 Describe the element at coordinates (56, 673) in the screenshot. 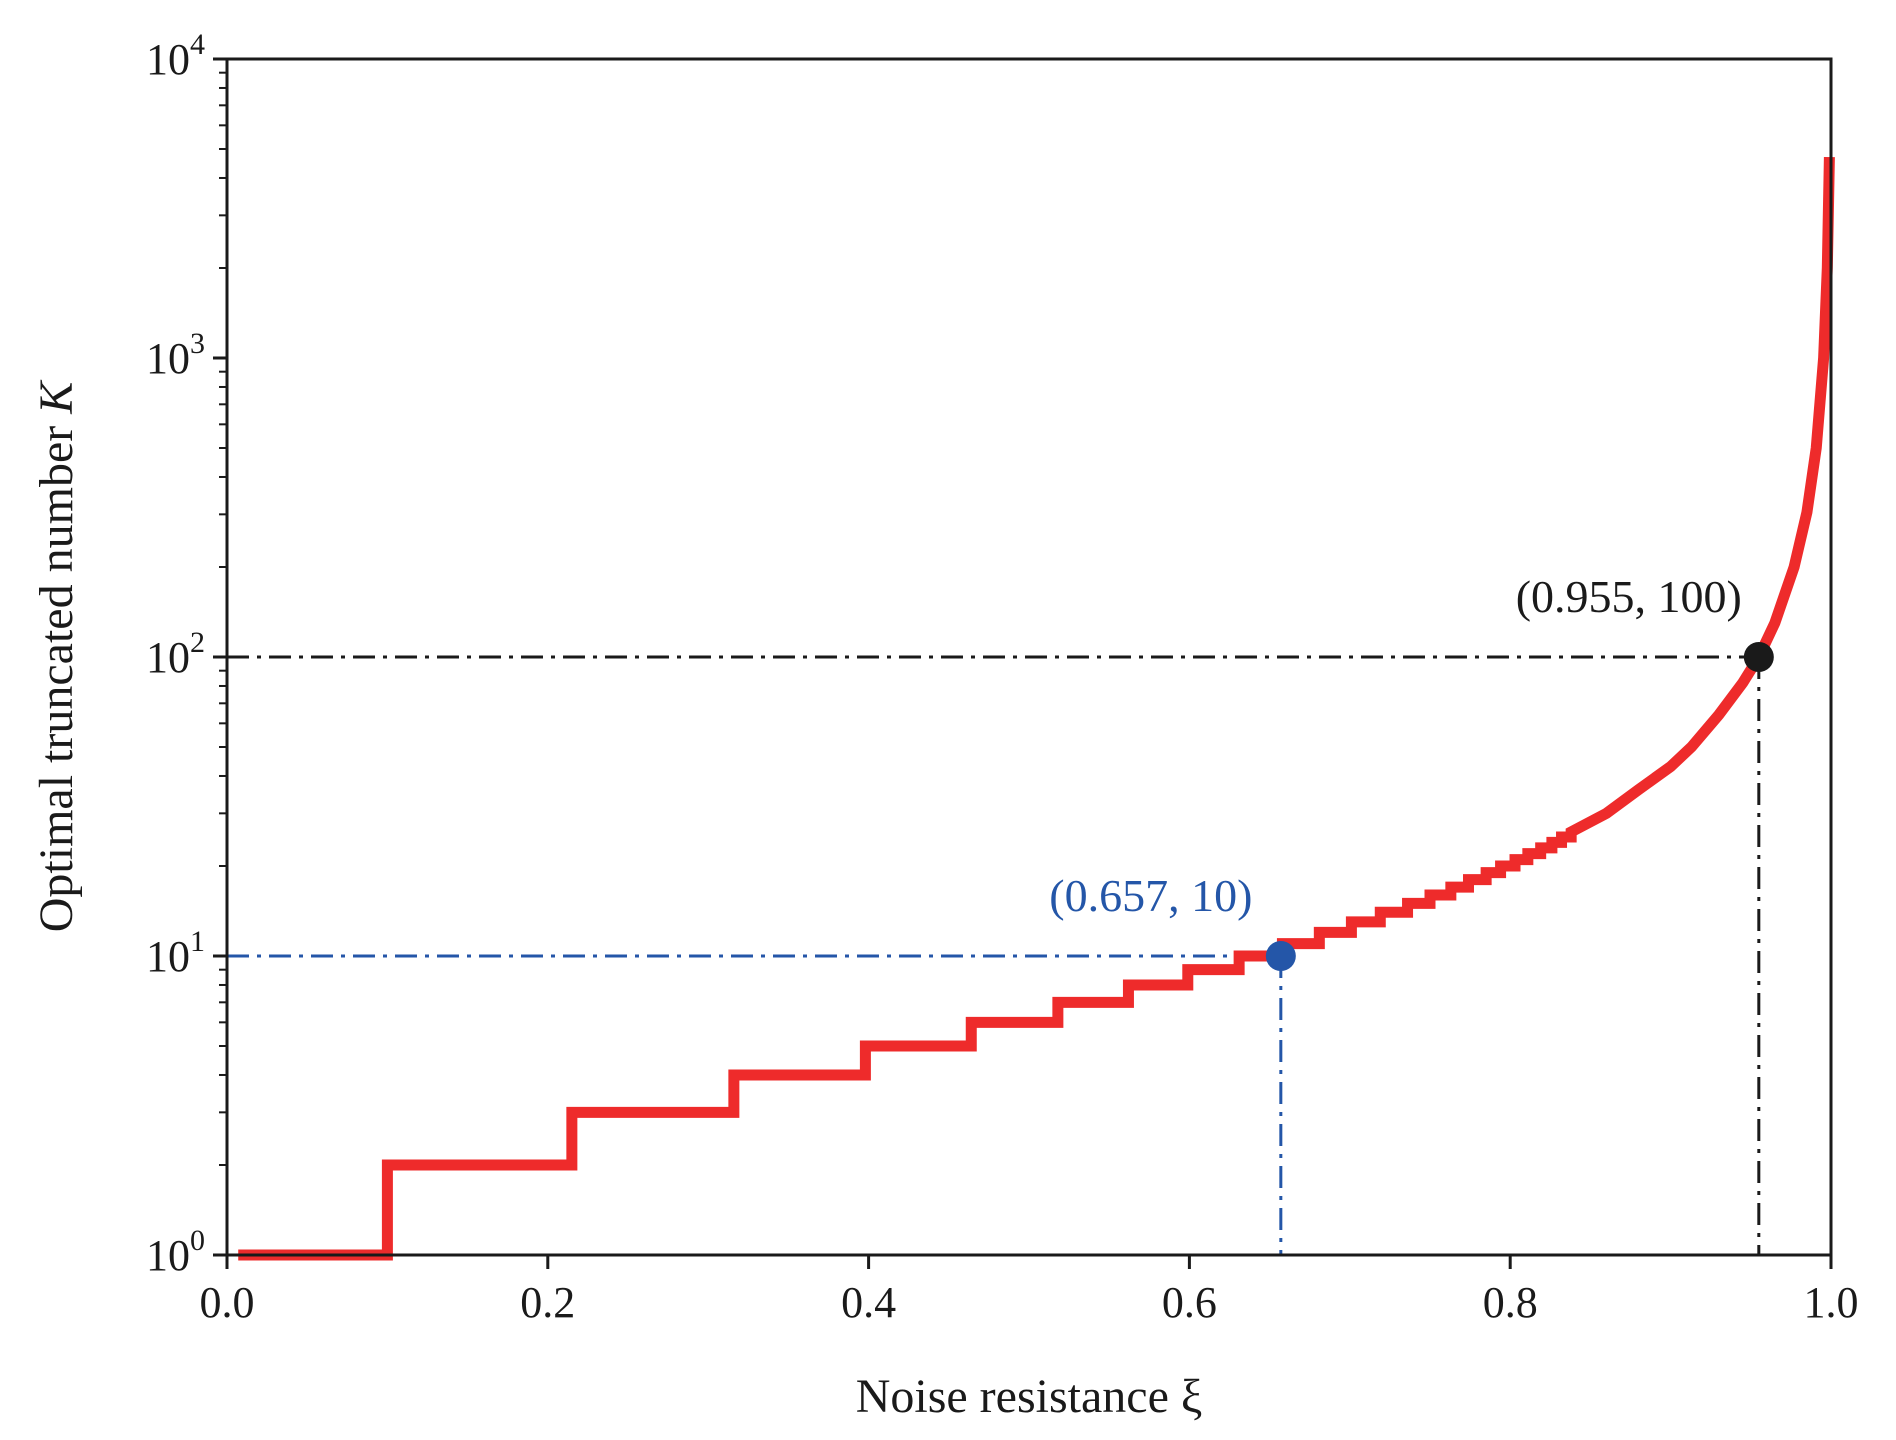

I see `y-axis-label-text: Optimal truncated number` at that location.